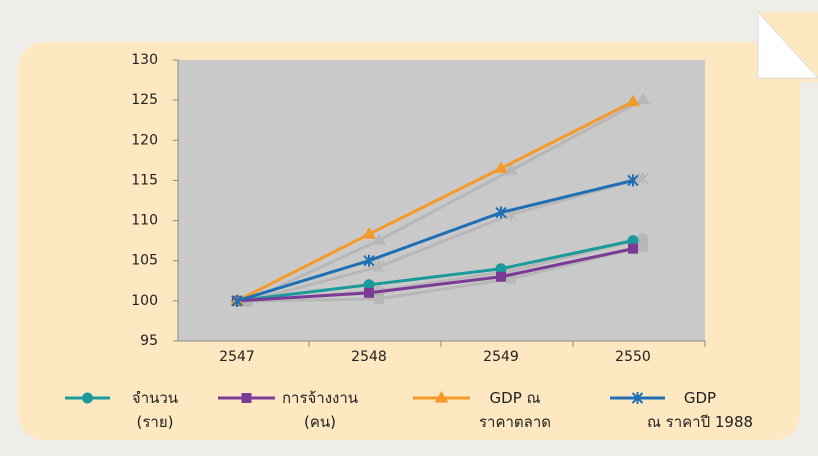 The width and height of the screenshot is (818, 456). I want to click on legend-label: จำนวน (ราย), so click(155, 410).